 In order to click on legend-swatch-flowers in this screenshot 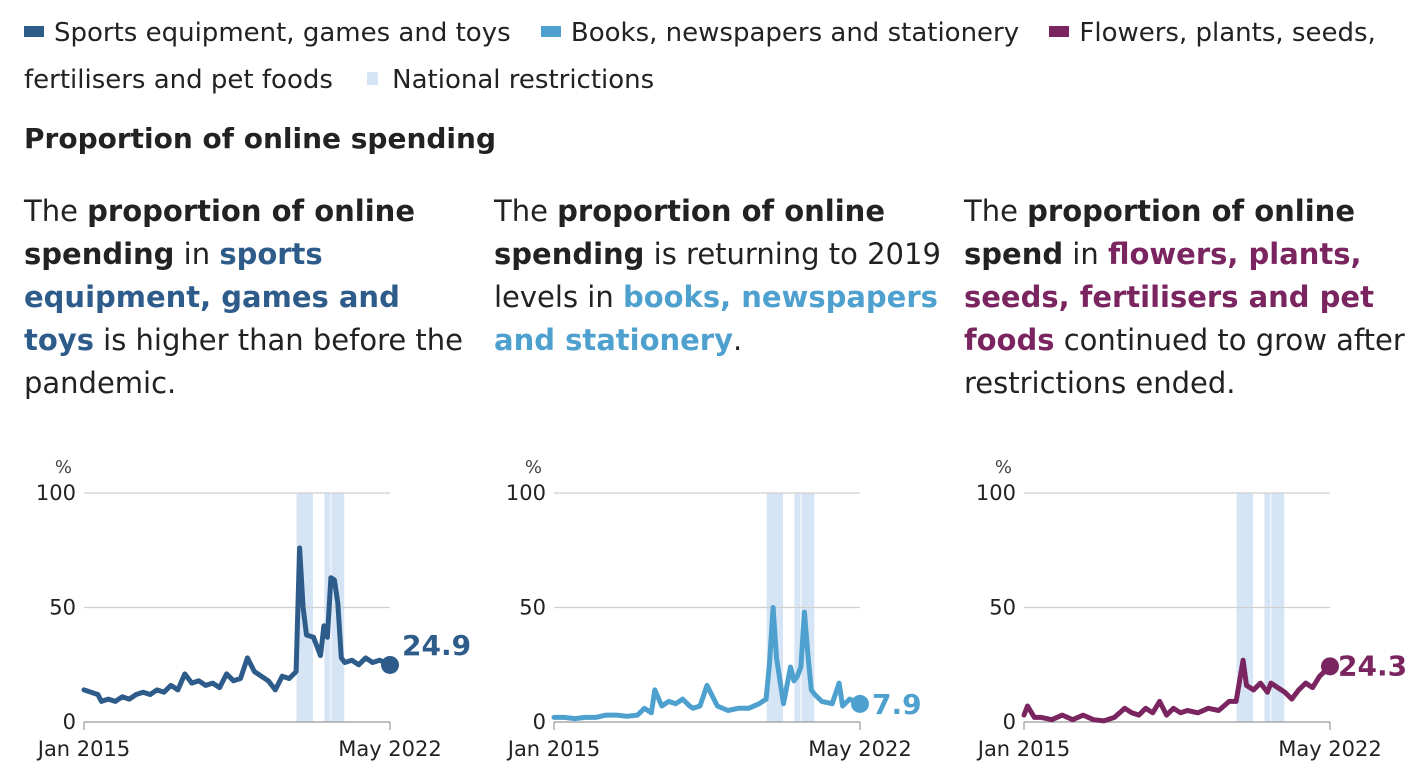, I will do `click(1059, 31)`.